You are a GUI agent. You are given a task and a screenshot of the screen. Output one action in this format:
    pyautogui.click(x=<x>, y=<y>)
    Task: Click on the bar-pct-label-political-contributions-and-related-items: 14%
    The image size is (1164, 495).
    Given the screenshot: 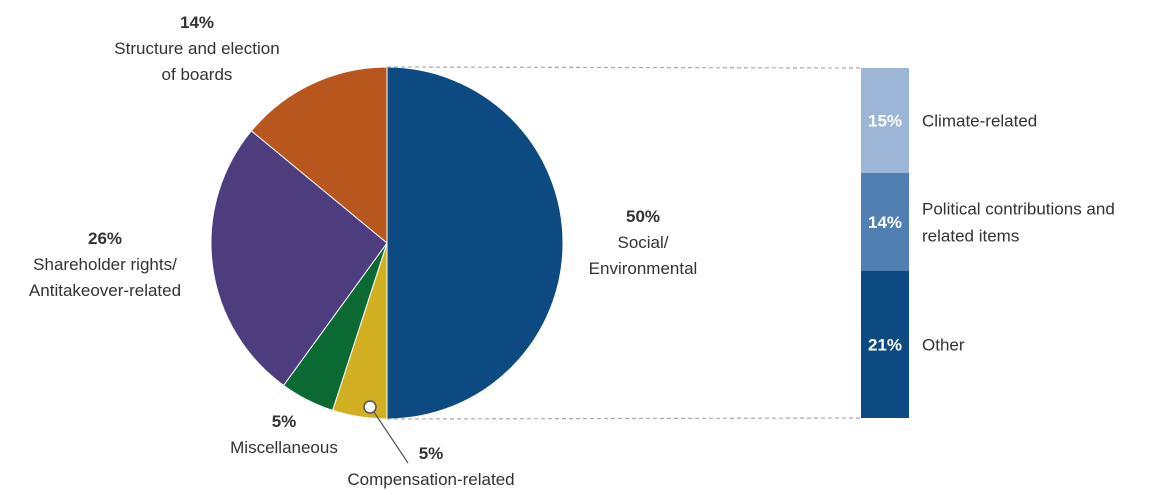 What is the action you would take?
    pyautogui.click(x=885, y=222)
    